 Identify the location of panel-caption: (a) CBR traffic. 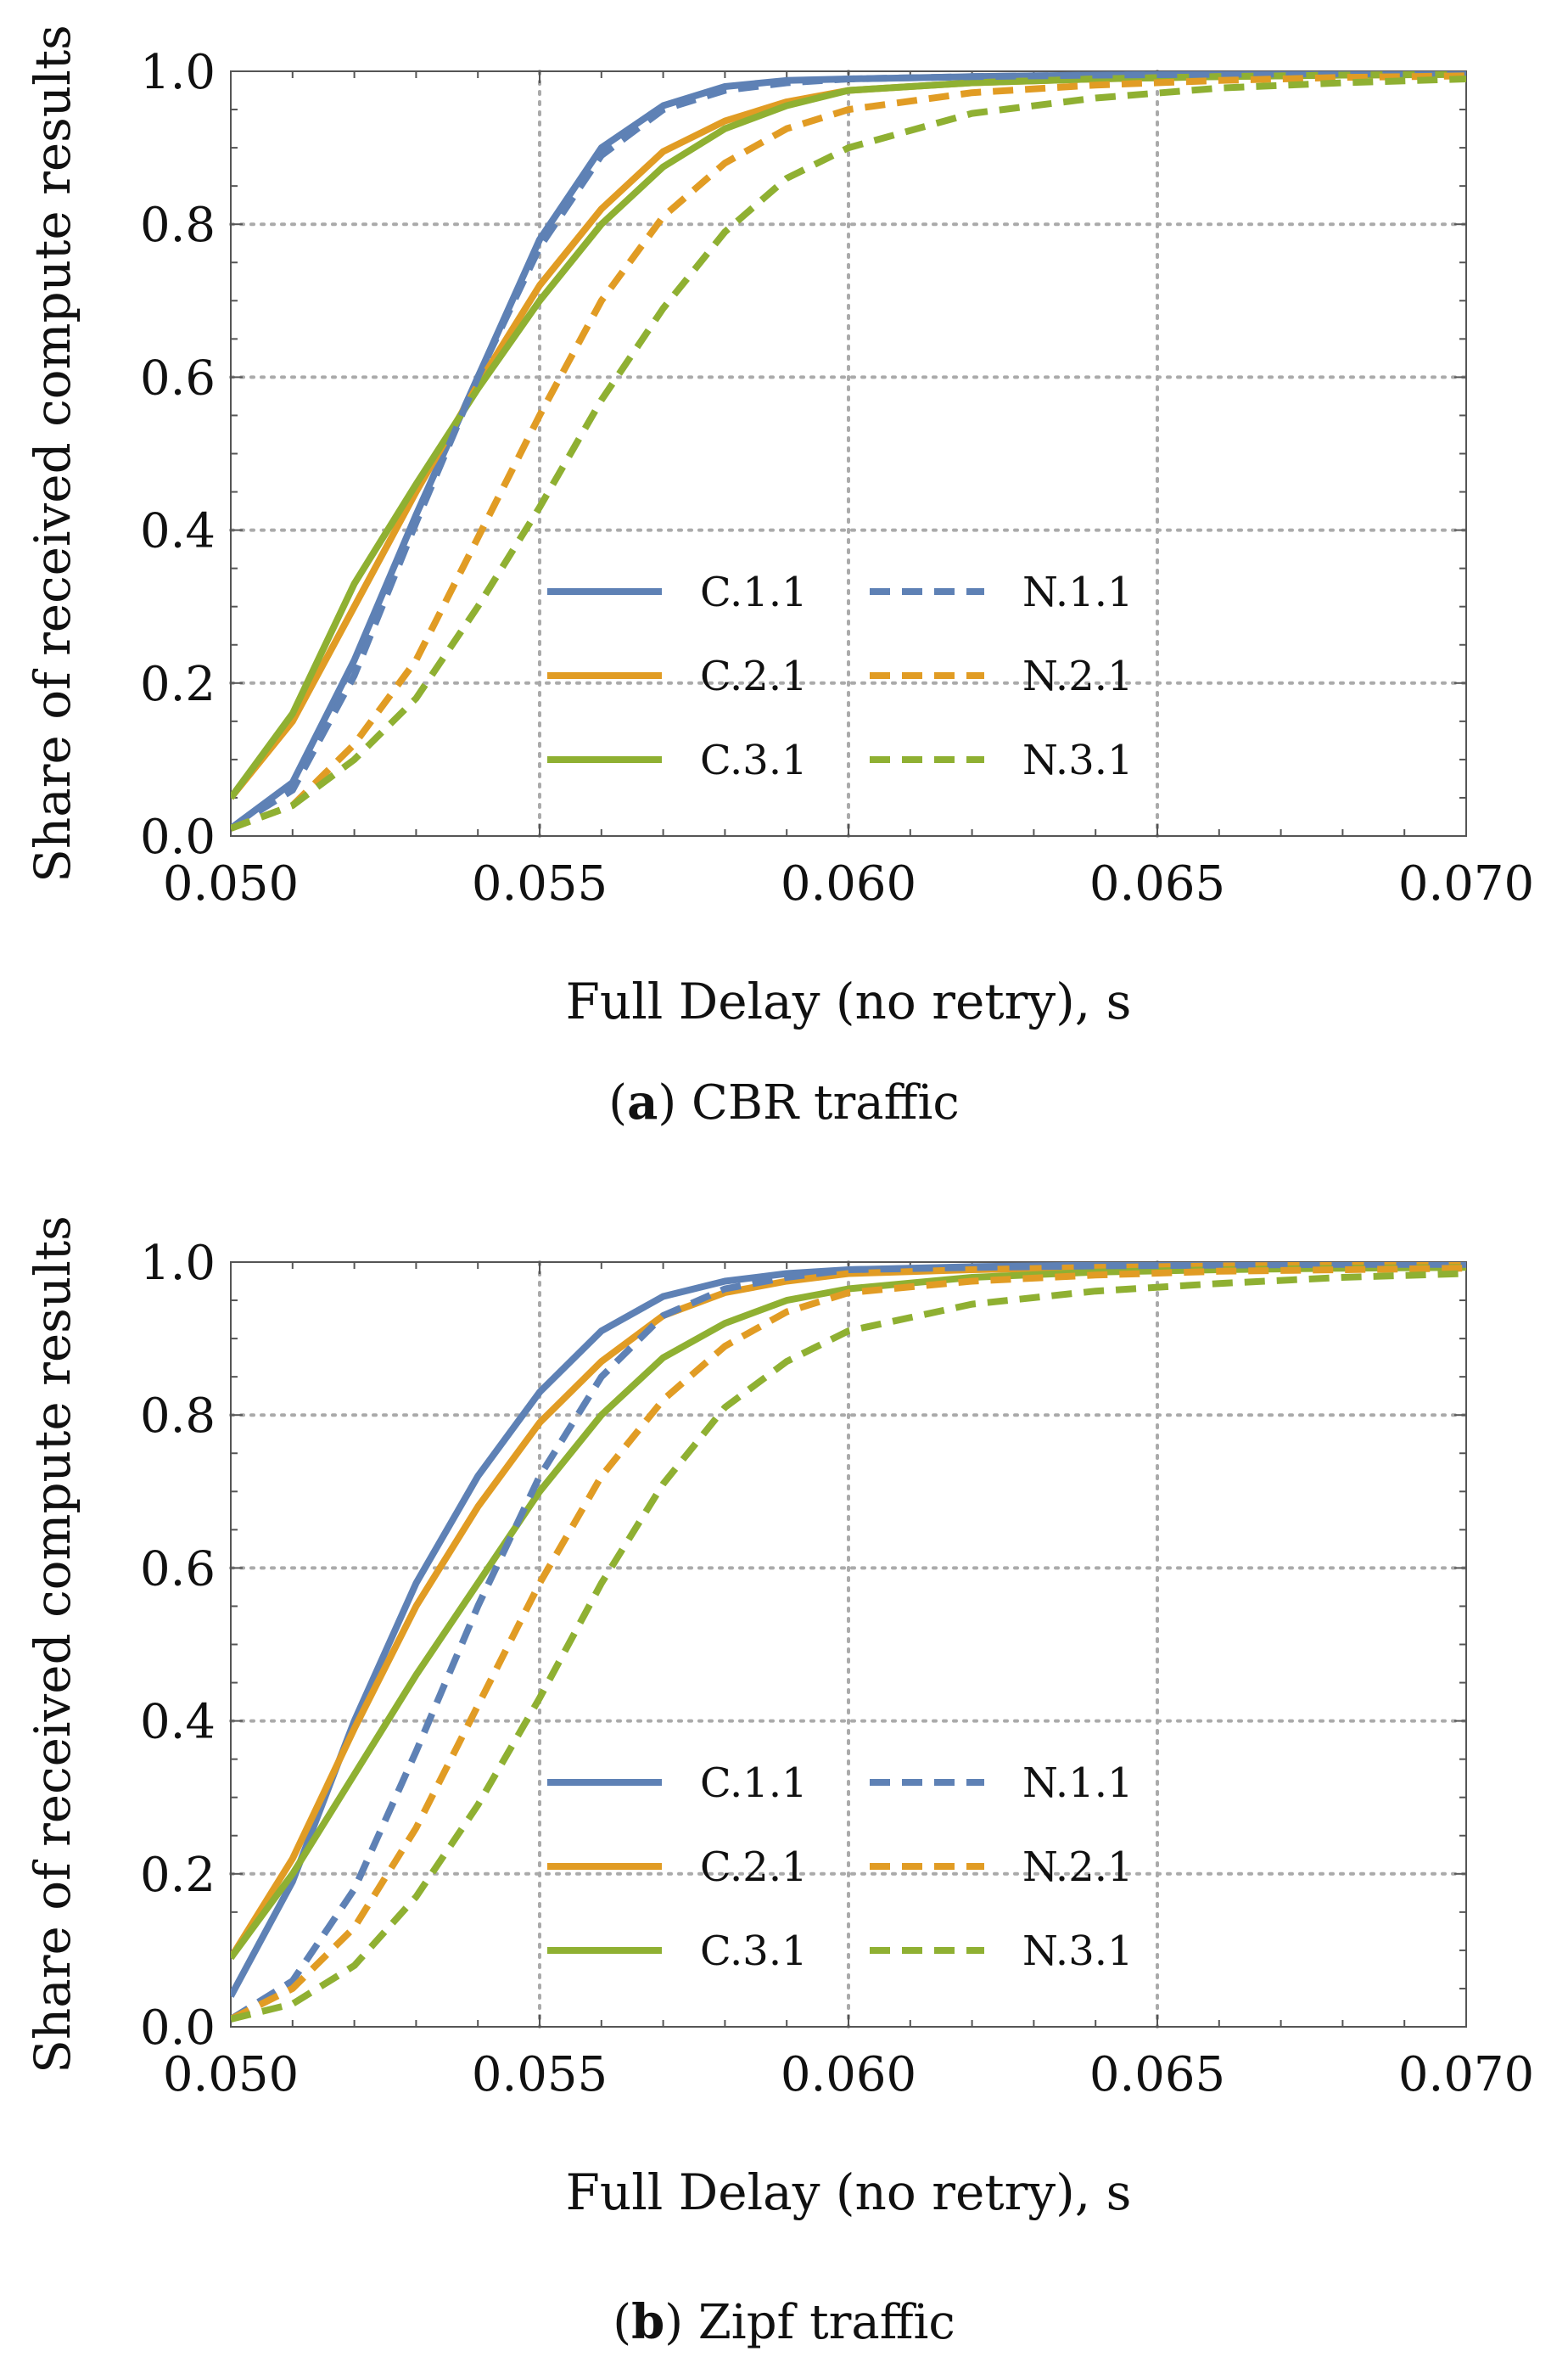
(784, 1103).